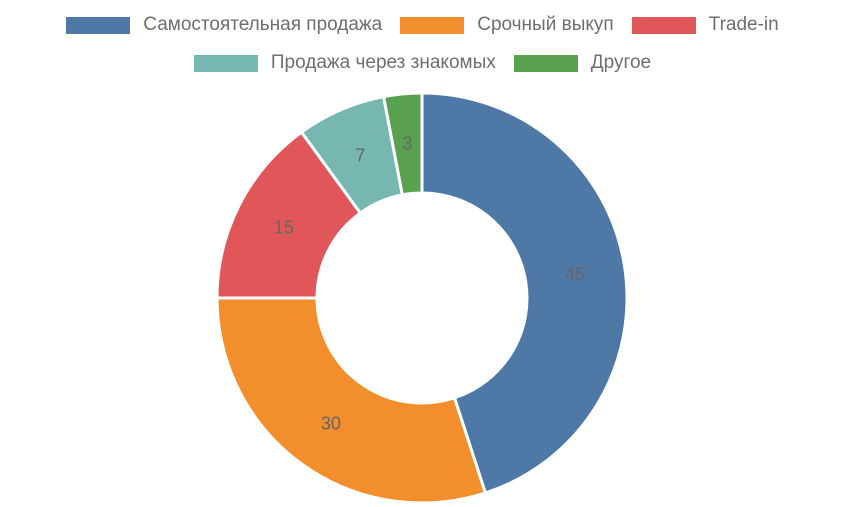 The height and width of the screenshot is (507, 845). I want to click on legend-item-trade-in: Trade-in, so click(705, 25).